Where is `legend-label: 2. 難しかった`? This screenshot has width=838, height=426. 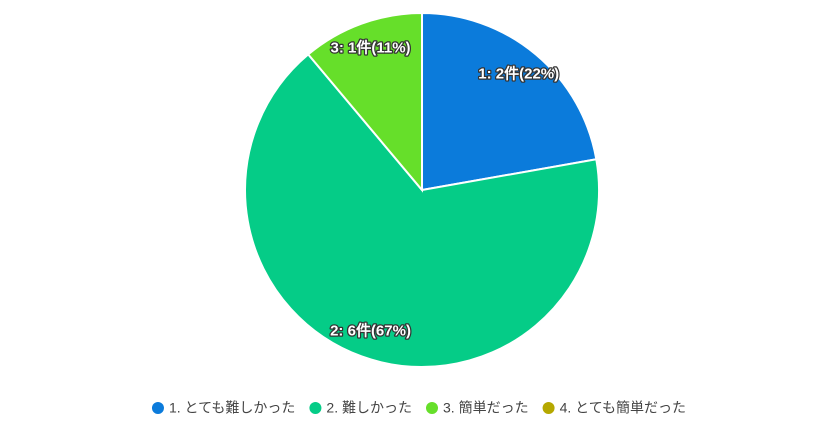
legend-label: 2. 難しかった is located at coordinates (369, 408).